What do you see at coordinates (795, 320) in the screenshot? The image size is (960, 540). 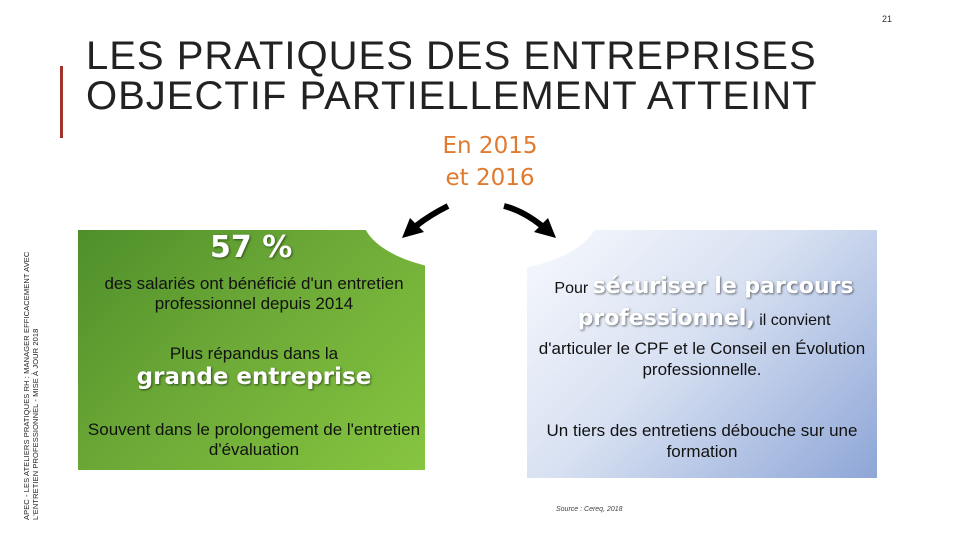 I see `il-convient: il convient` at bounding box center [795, 320].